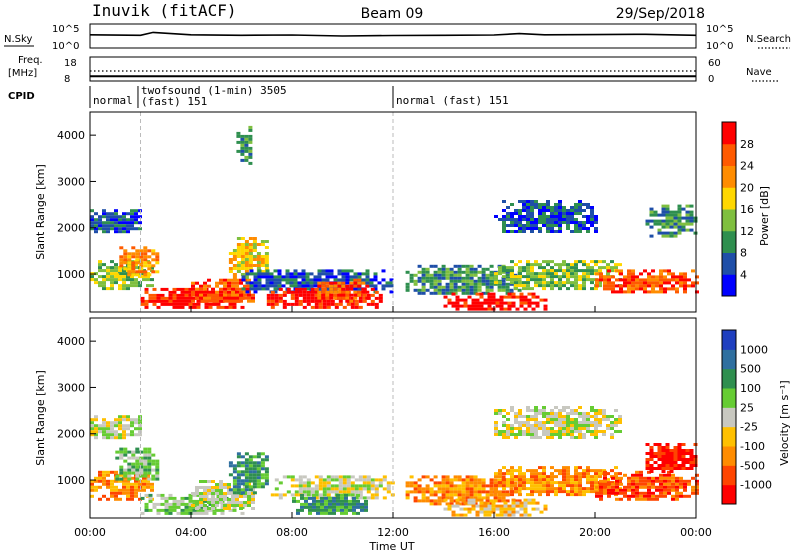 This screenshot has width=800, height=554. Describe the element at coordinates (759, 72) in the screenshot. I see `nave-right-label: Nave` at that location.